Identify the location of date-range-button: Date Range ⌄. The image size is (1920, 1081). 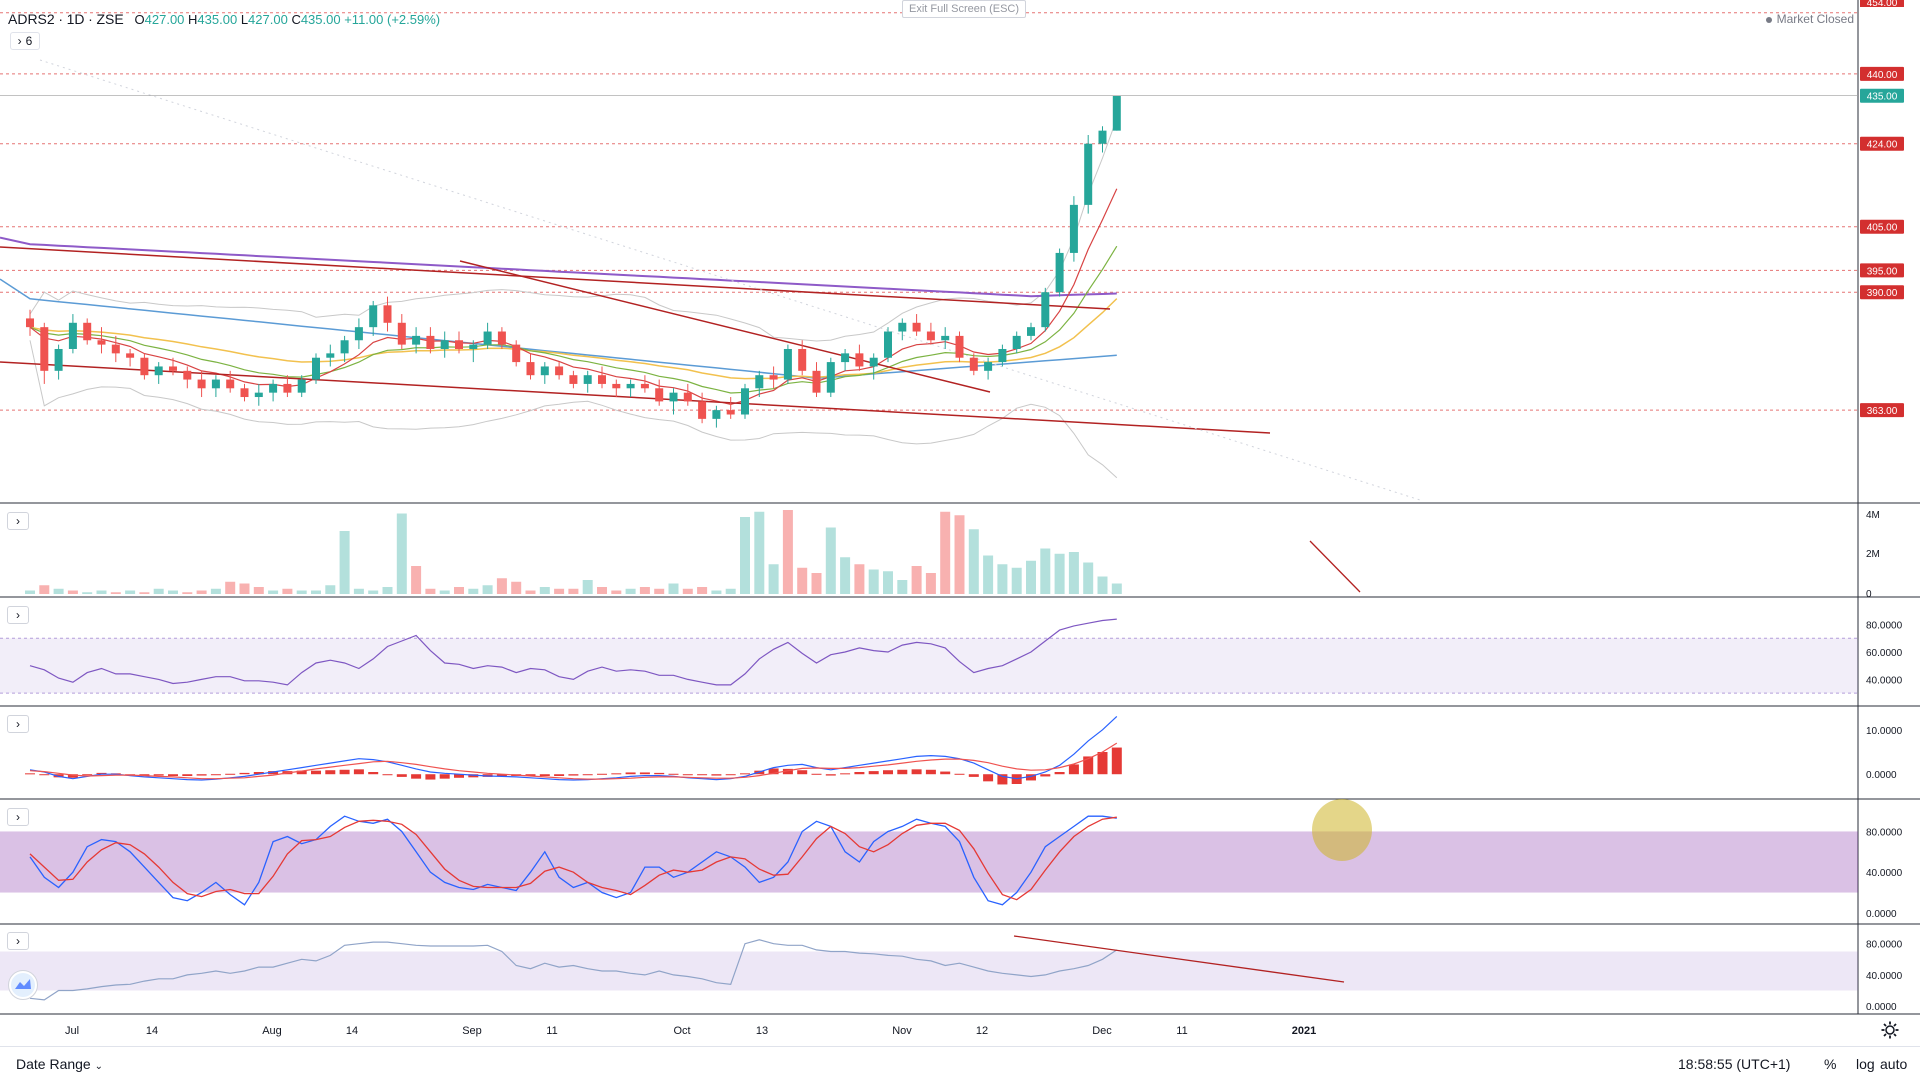
(59, 1064).